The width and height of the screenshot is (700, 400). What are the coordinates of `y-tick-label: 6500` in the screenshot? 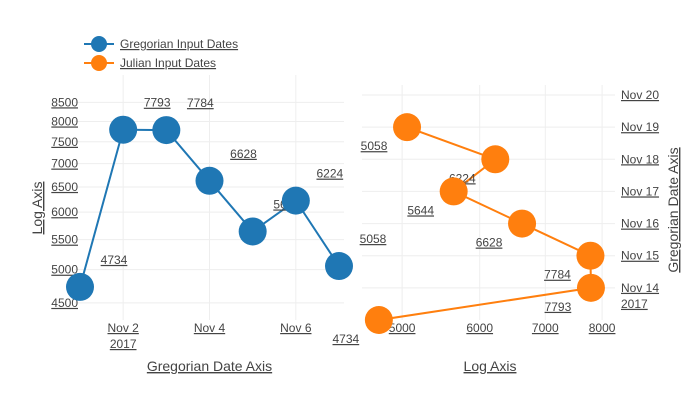 It's located at (64, 187).